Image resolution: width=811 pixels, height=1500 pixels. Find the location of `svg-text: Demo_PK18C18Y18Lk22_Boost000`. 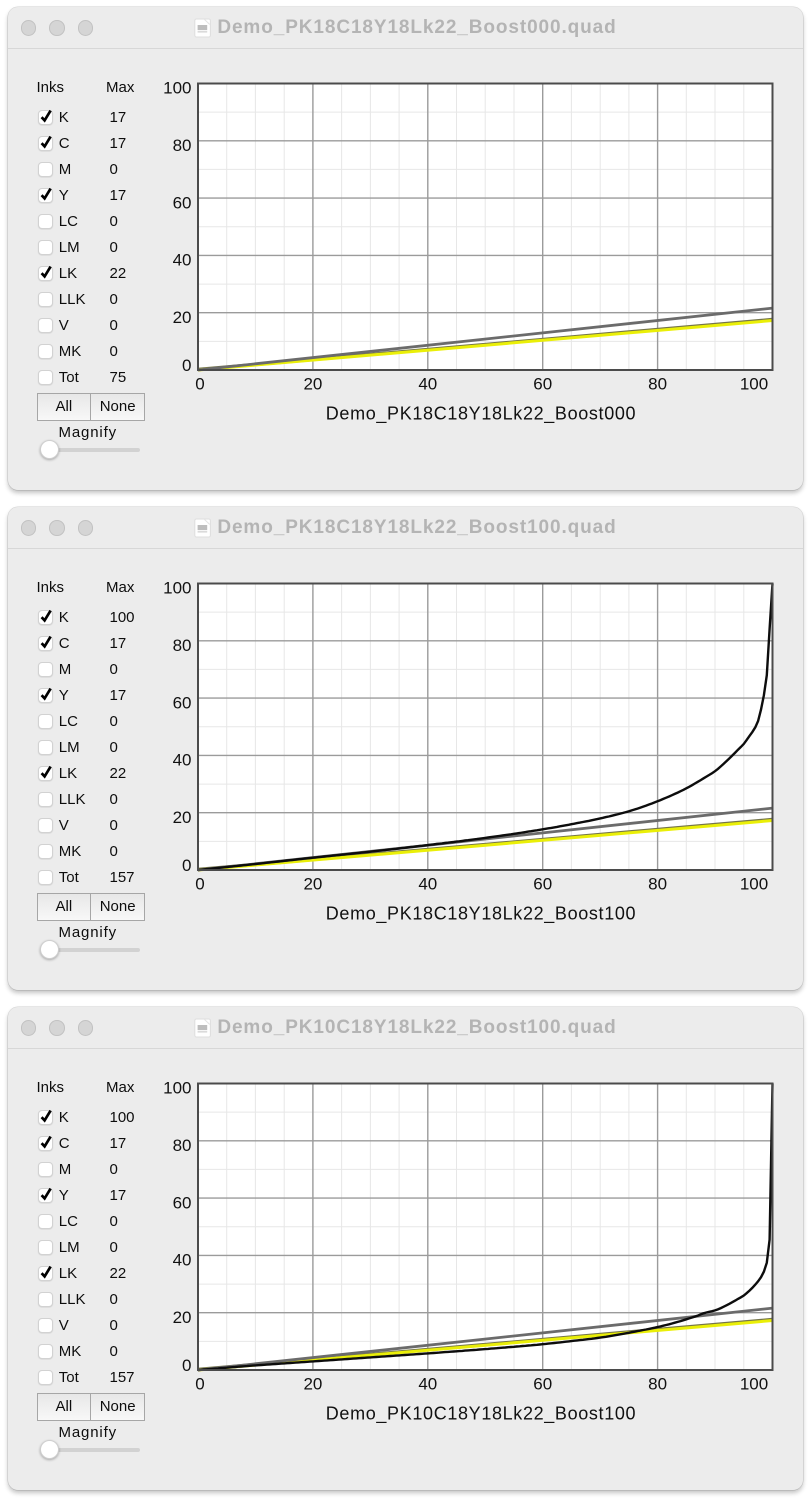

svg-text: Demo_PK18C18Y18Lk22_Boost000 is located at coordinates (481, 414).